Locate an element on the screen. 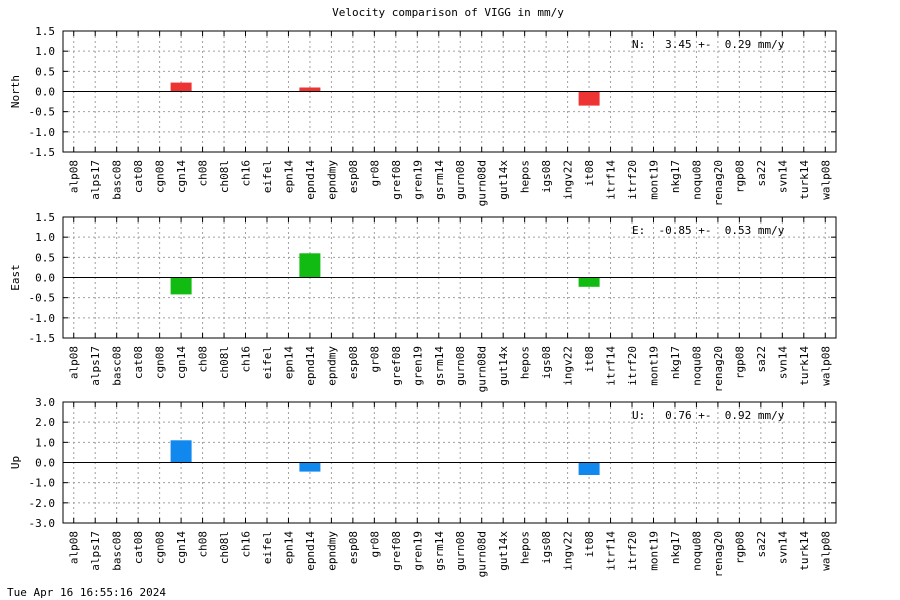 Image resolution: width=900 pixels, height=600 pixels. x-tick-label-nkg17: nkg17 is located at coordinates (675, 547).